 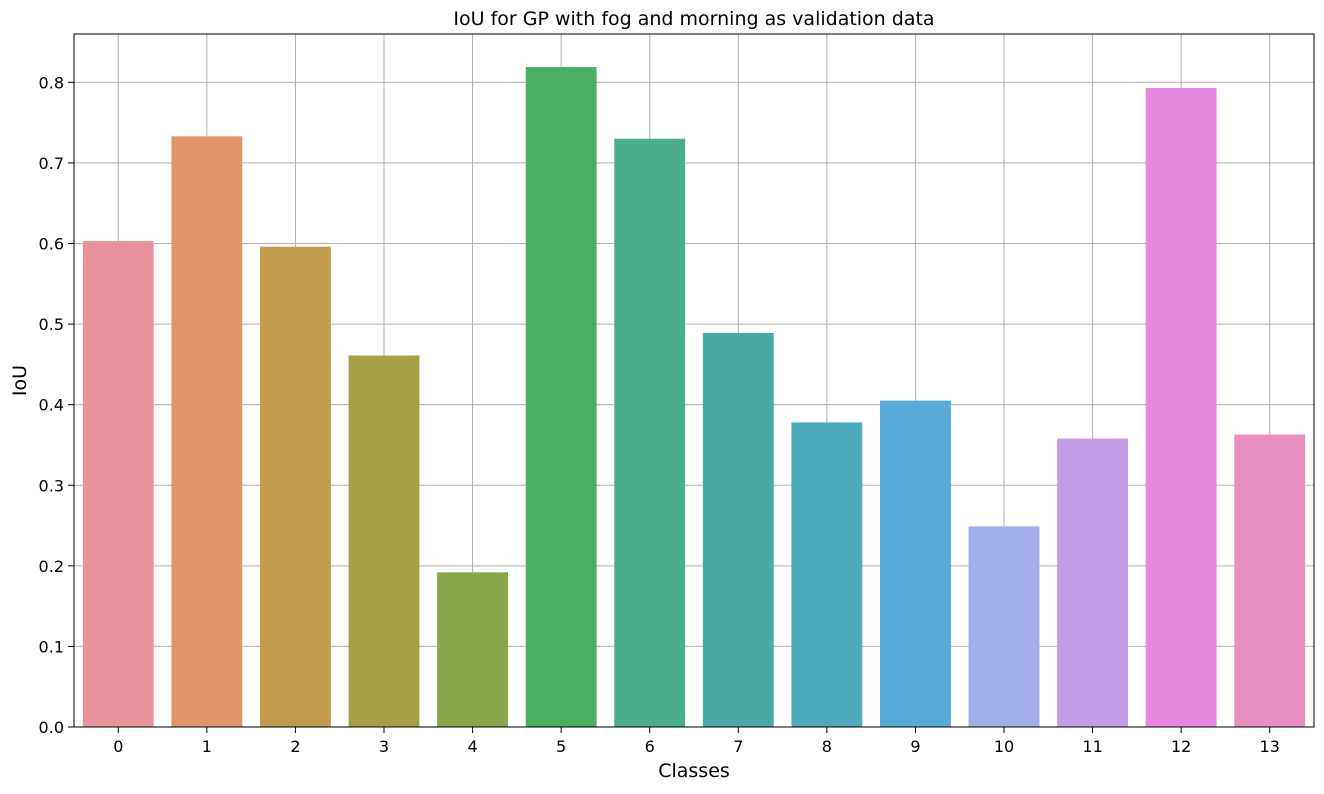 I want to click on y-axis-title: IoU, so click(x=20, y=380).